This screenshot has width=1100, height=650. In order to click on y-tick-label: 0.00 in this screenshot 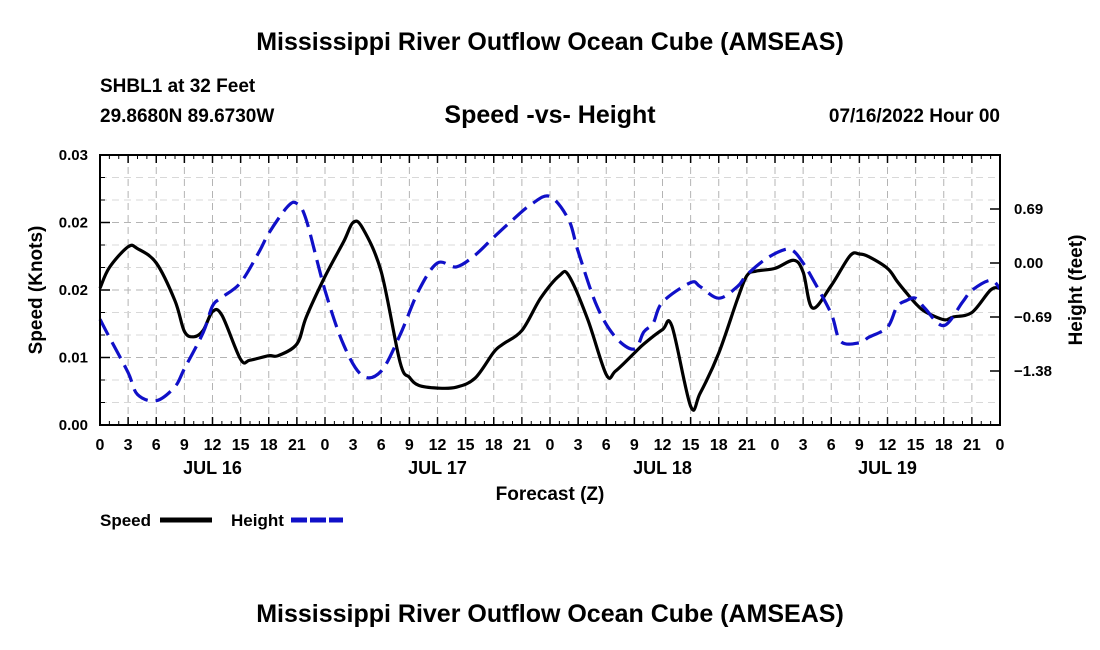, I will do `click(73, 425)`.